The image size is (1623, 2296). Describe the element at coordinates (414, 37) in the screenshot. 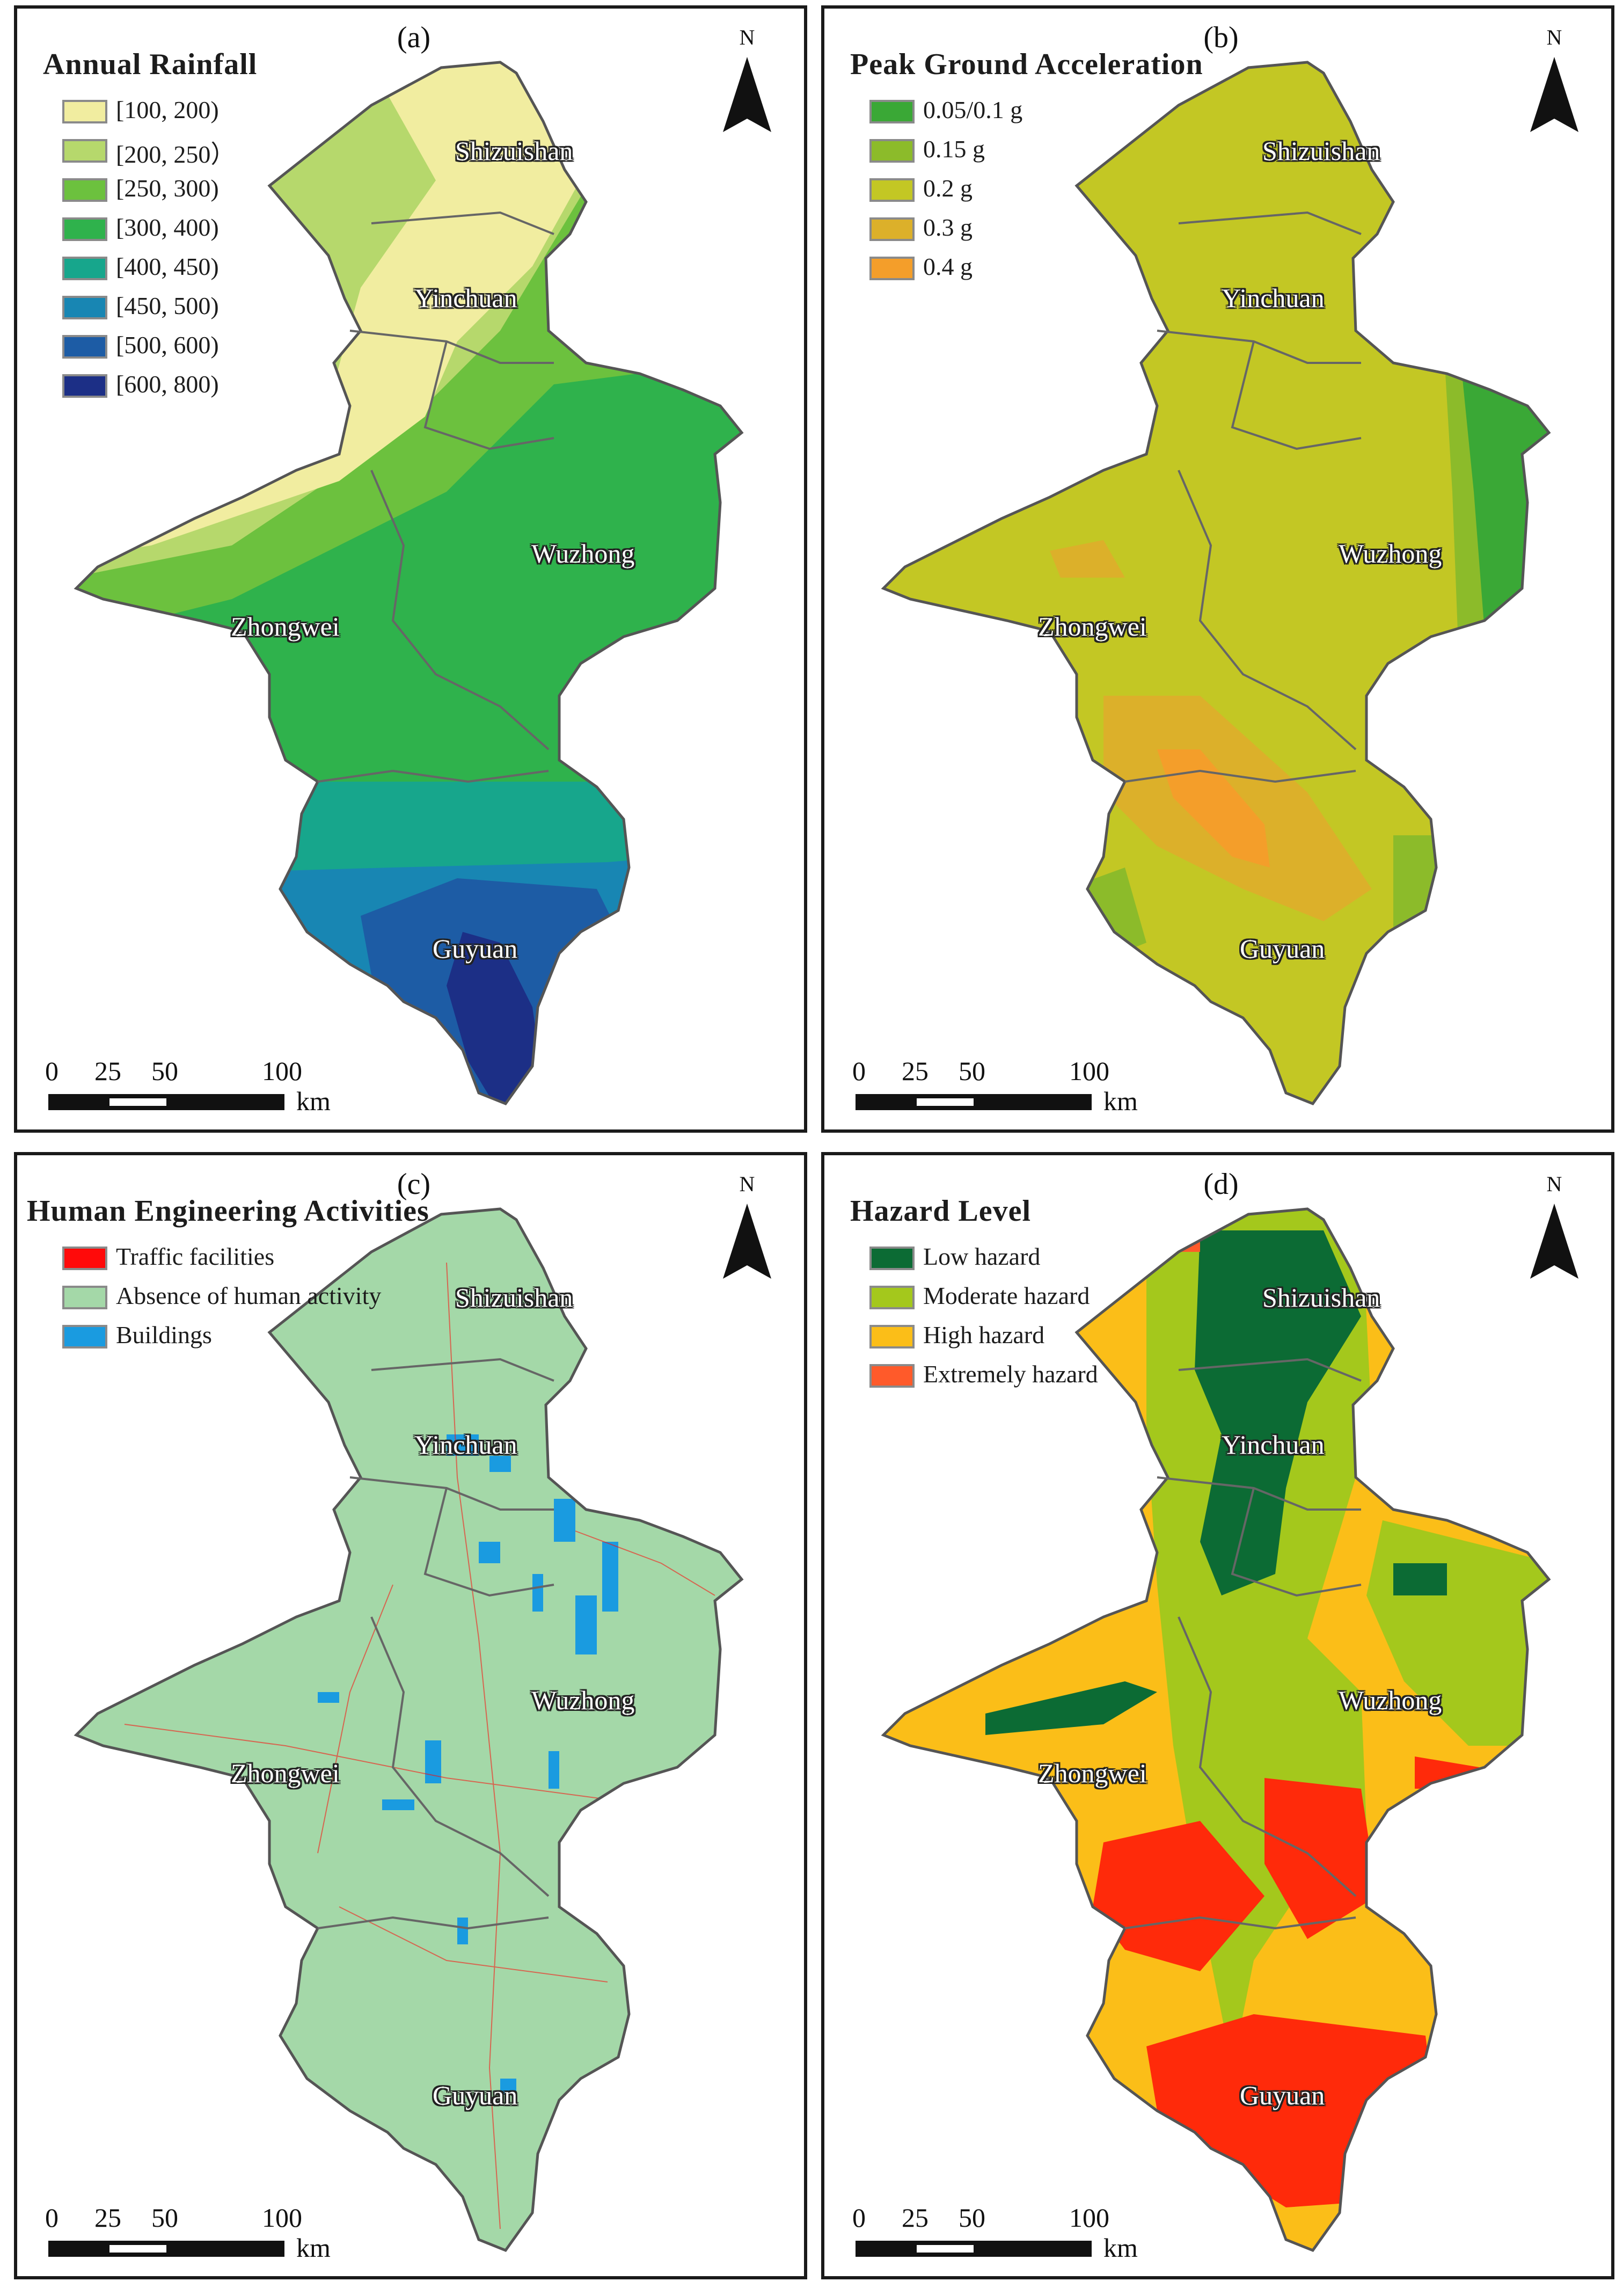

I see `panel-label: (a)` at that location.